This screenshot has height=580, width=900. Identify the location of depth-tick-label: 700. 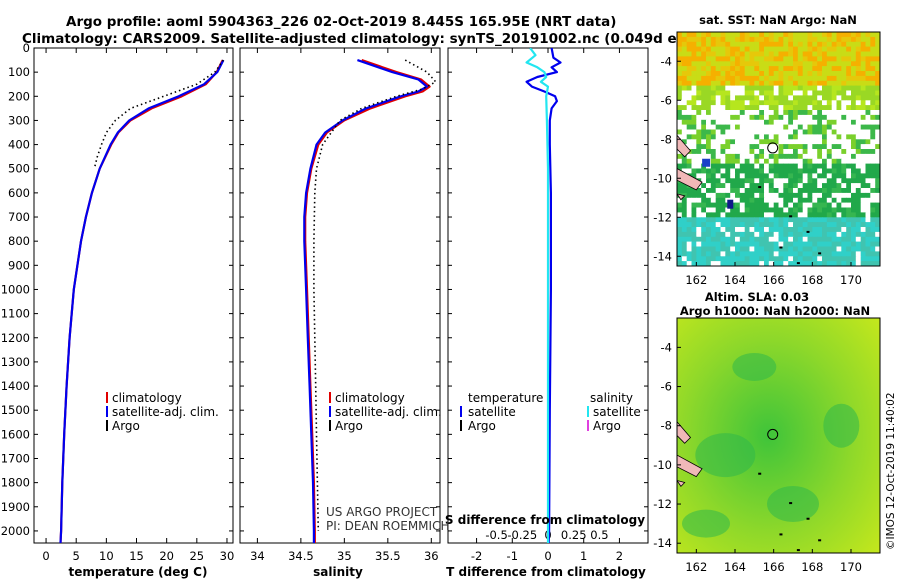
(19, 217).